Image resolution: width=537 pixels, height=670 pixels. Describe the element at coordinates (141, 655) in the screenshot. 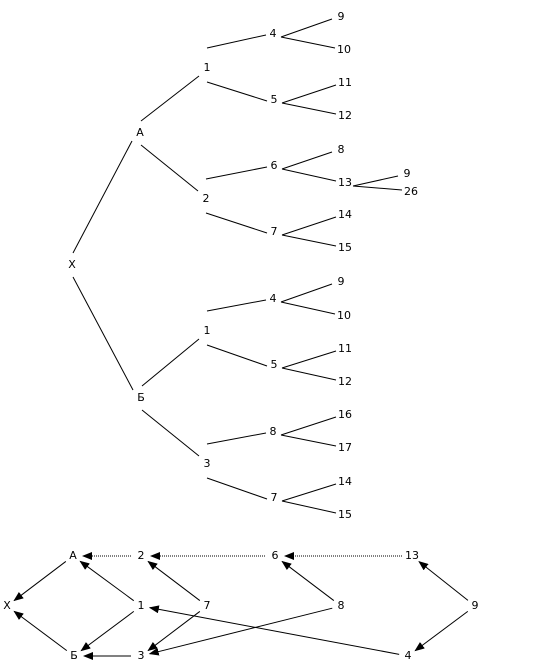

I see `graph-node-label: 3` at that location.